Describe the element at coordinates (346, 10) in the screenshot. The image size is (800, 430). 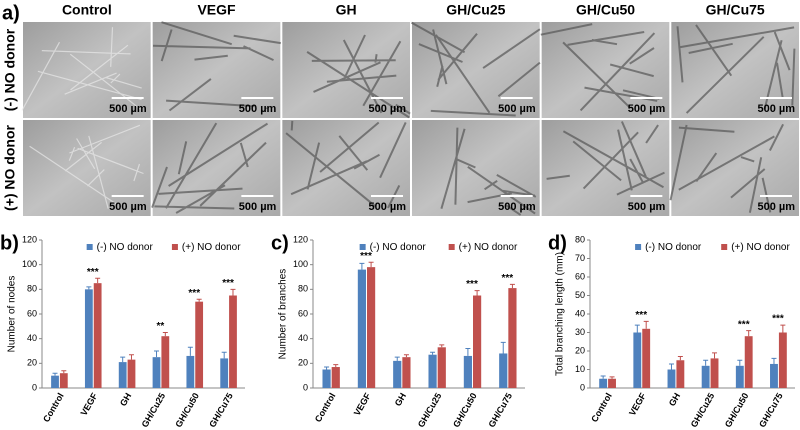
I see `column-header: GH` at that location.